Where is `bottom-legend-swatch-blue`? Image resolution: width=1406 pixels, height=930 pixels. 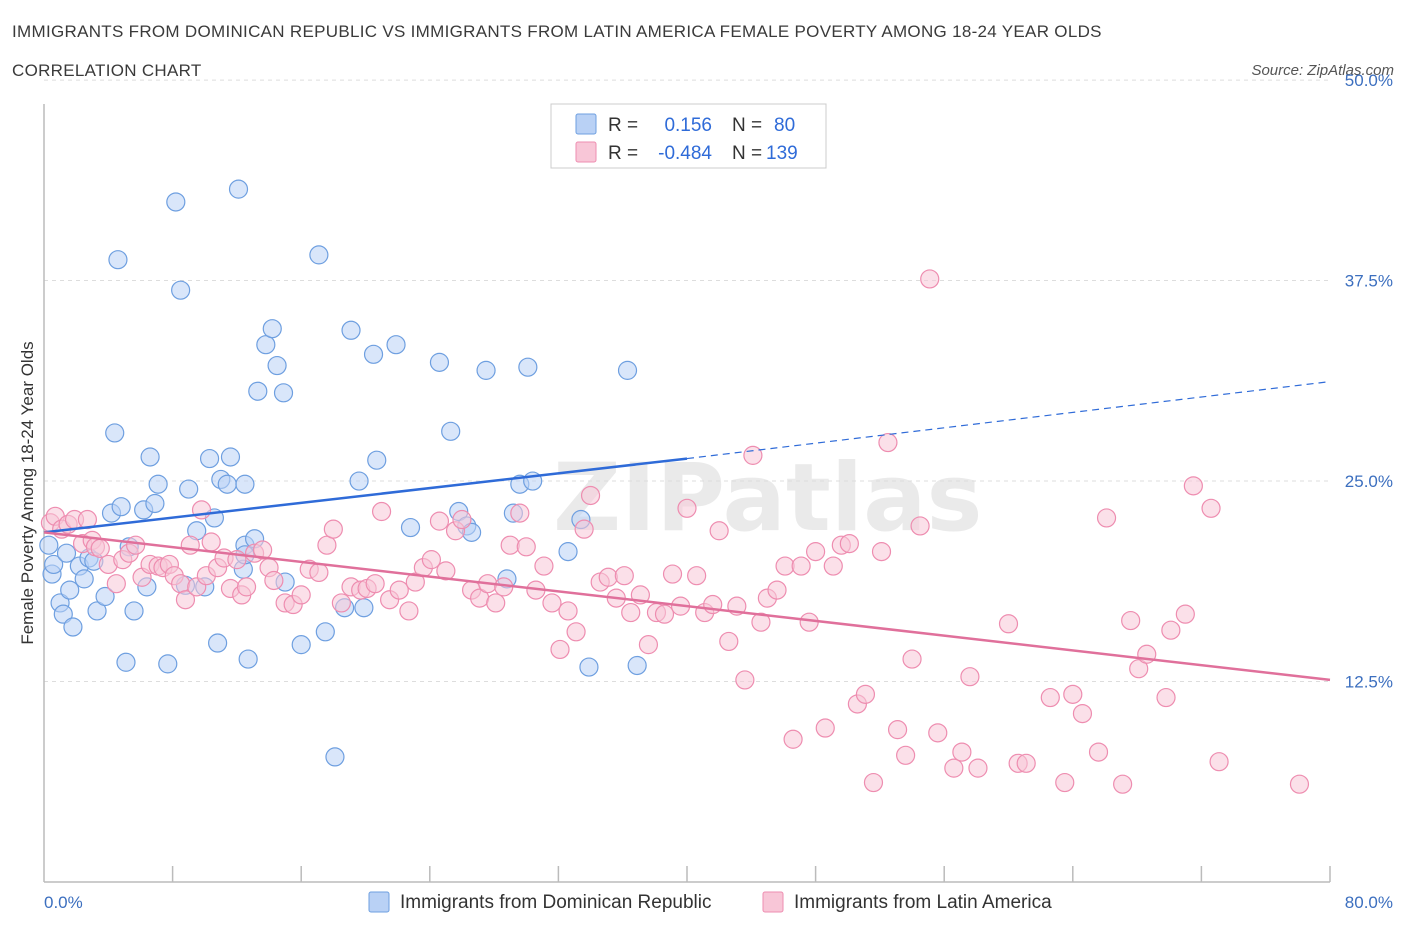
bottom-legend-swatch-blue is located at coordinates (379, 902).